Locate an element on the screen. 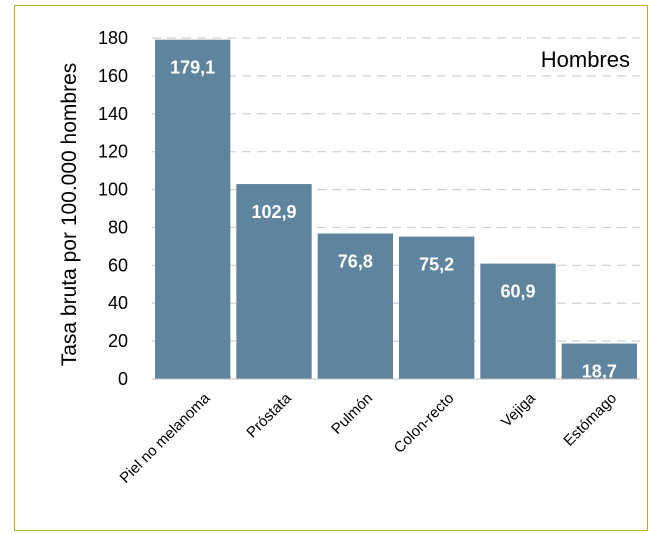 The height and width of the screenshot is (534, 659). y-axis-ticks: 0 20 40 60 80 100 120 140 160 180 is located at coordinates (113, 208).